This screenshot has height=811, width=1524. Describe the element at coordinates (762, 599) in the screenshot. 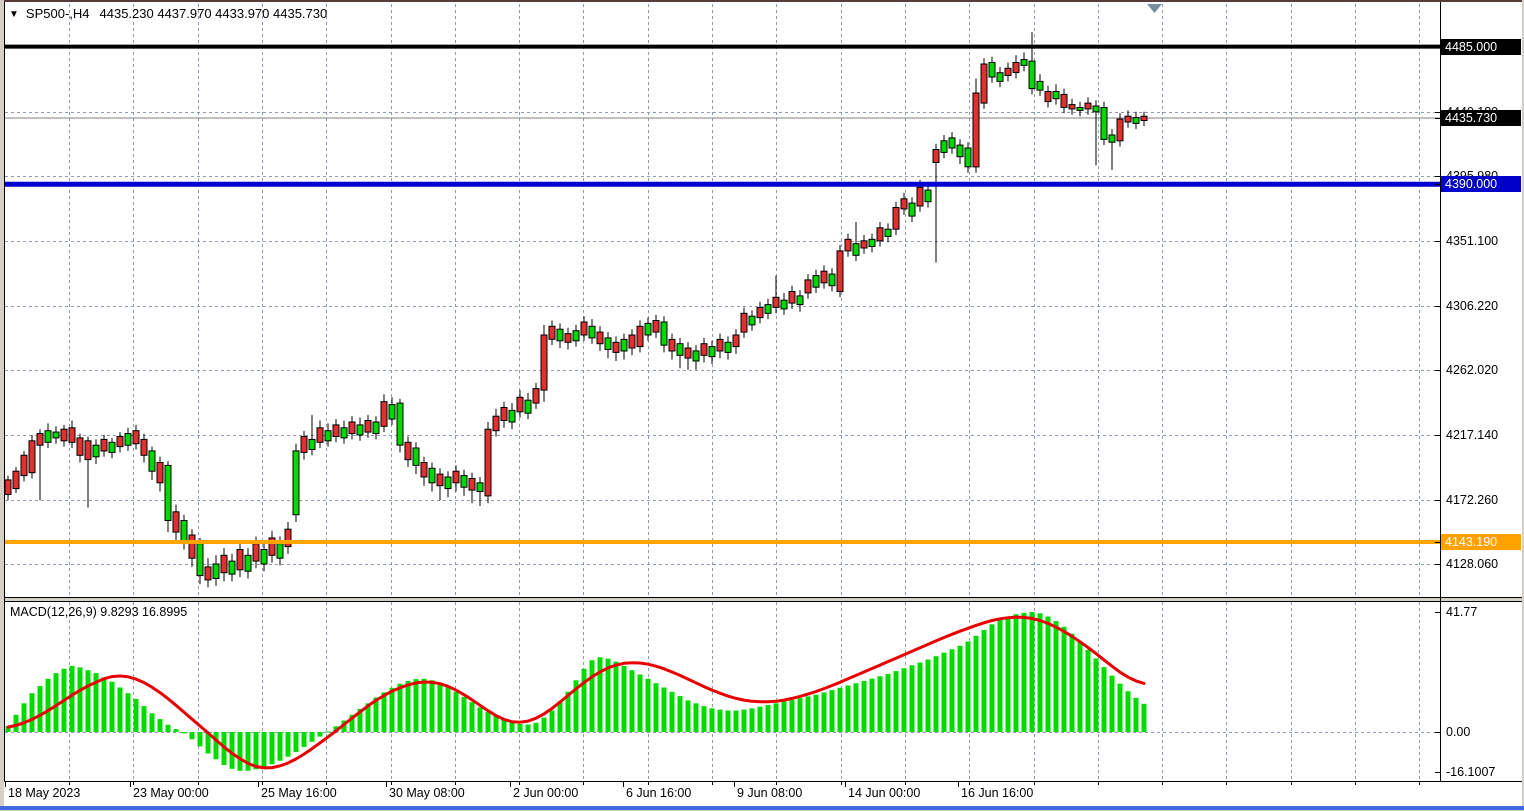

I see `panel-splitter` at that location.